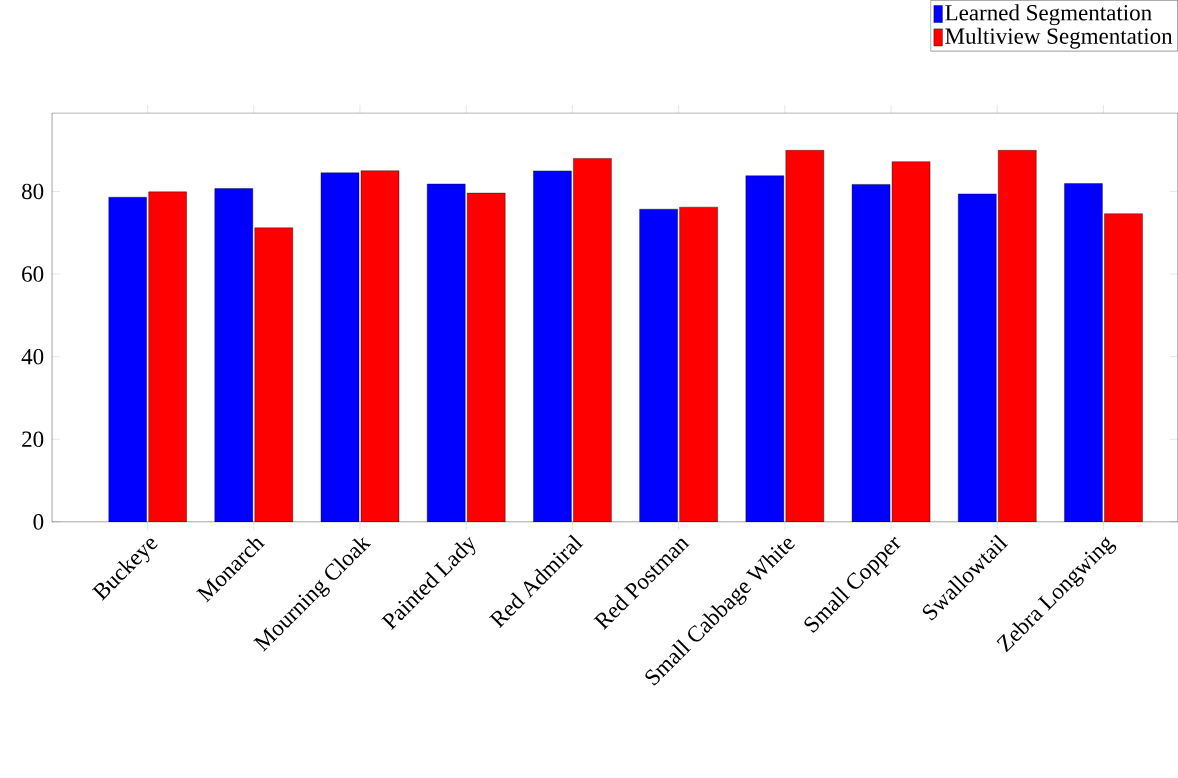 This screenshot has height=778, width=1178. Describe the element at coordinates (1048, 15) in the screenshot. I see `legend-label: Learned Segmentation` at that location.